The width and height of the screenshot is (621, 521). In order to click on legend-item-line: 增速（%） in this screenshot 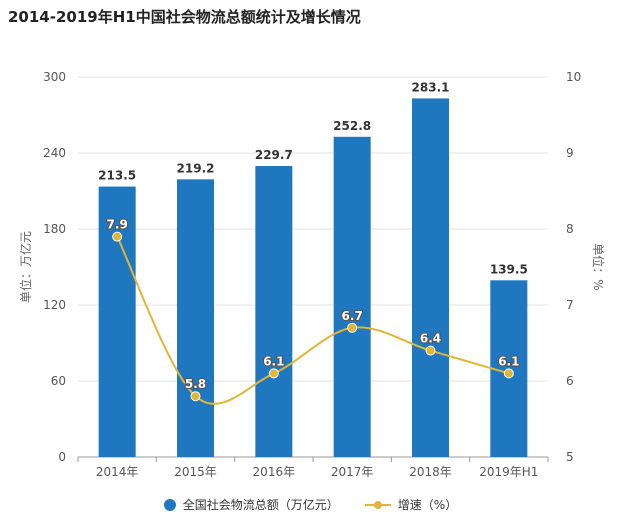, I will do `click(411, 504)`.